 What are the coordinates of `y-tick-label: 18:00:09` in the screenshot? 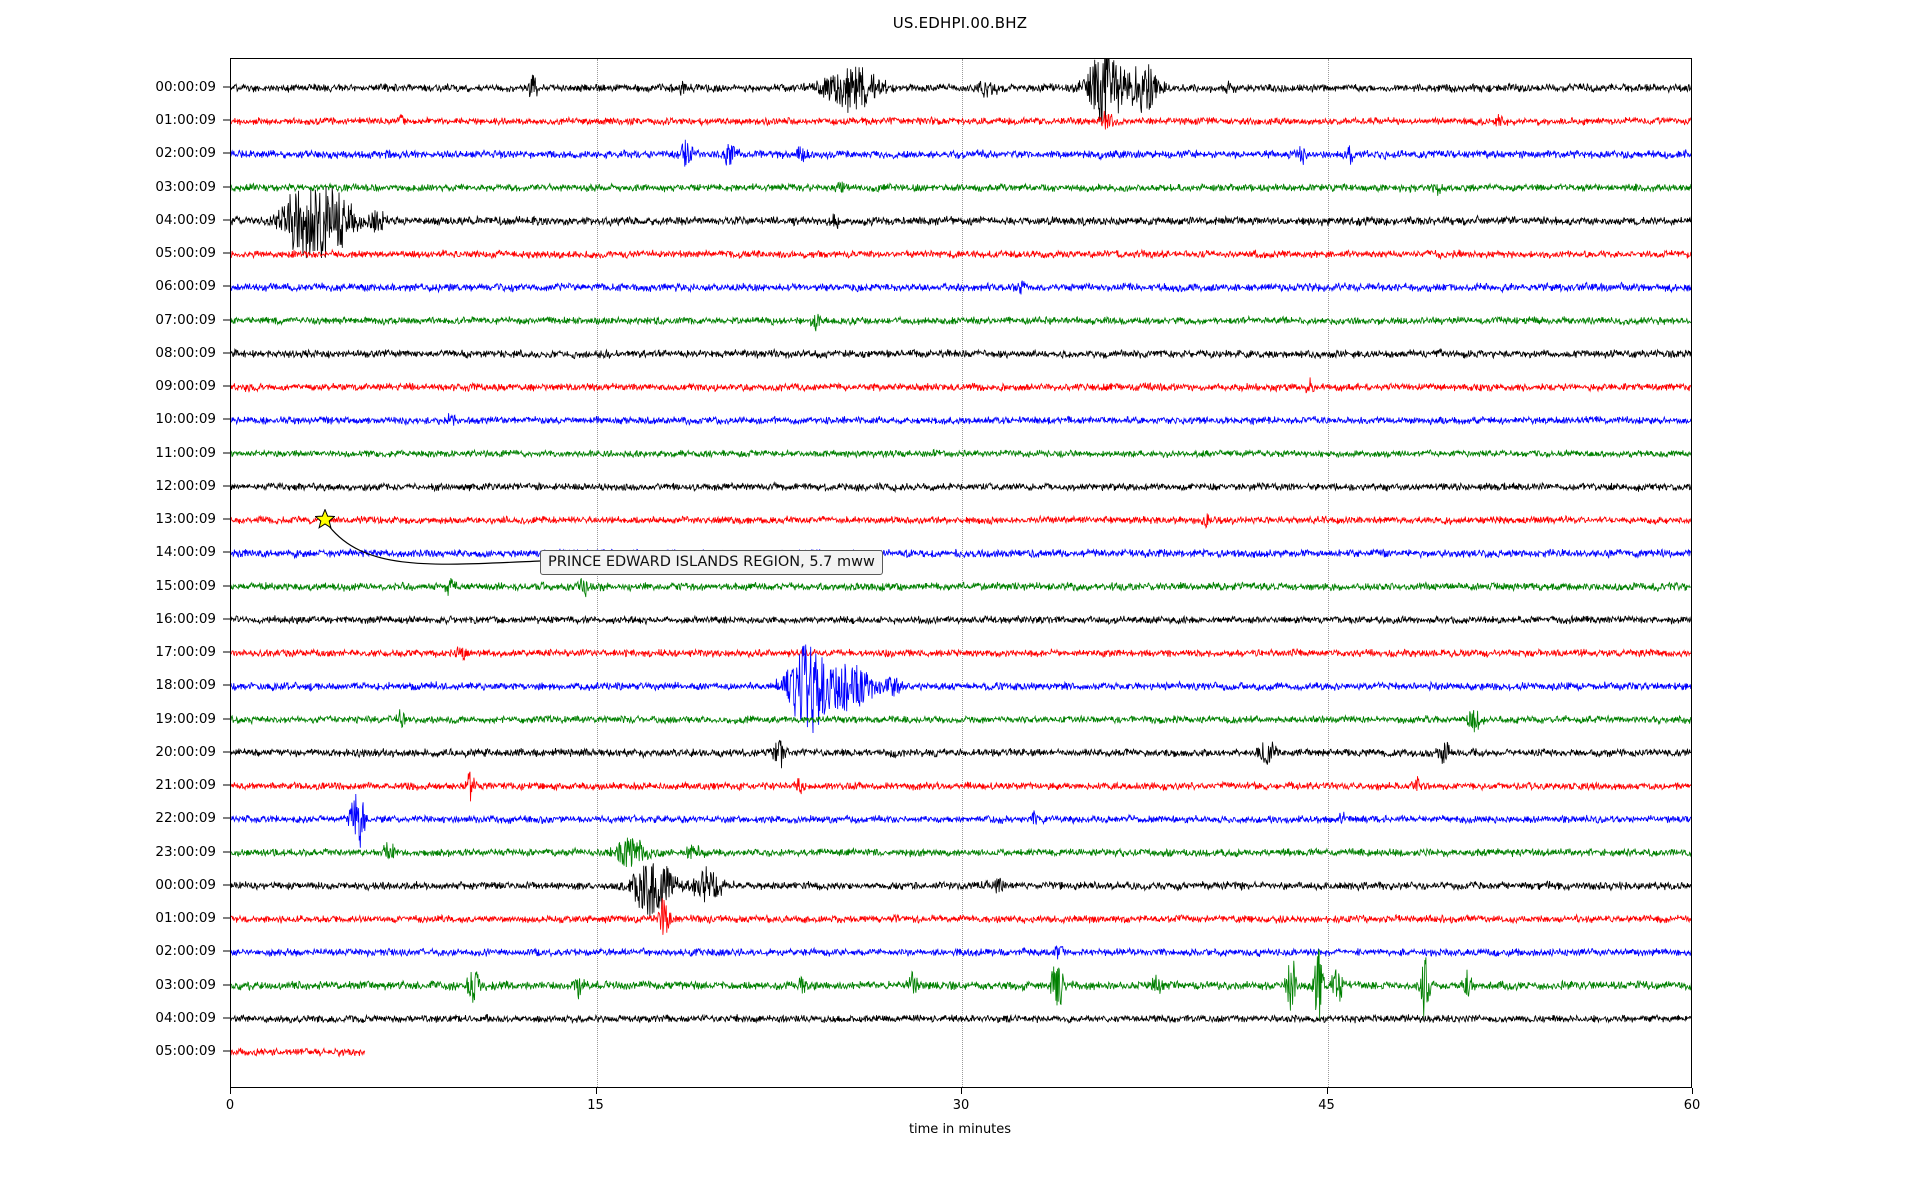 It's located at (185, 685).